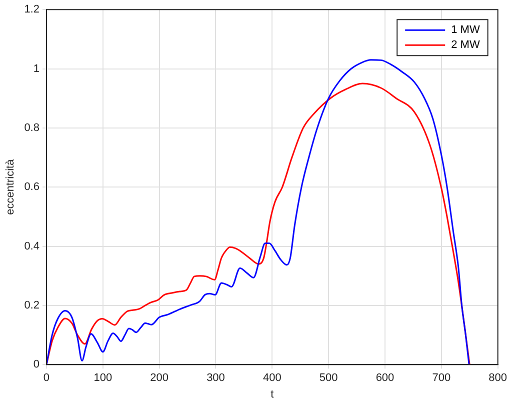 The width and height of the screenshot is (510, 401). Describe the element at coordinates (32, 187) in the screenshot. I see `y-tick-label: 0.6` at that location.